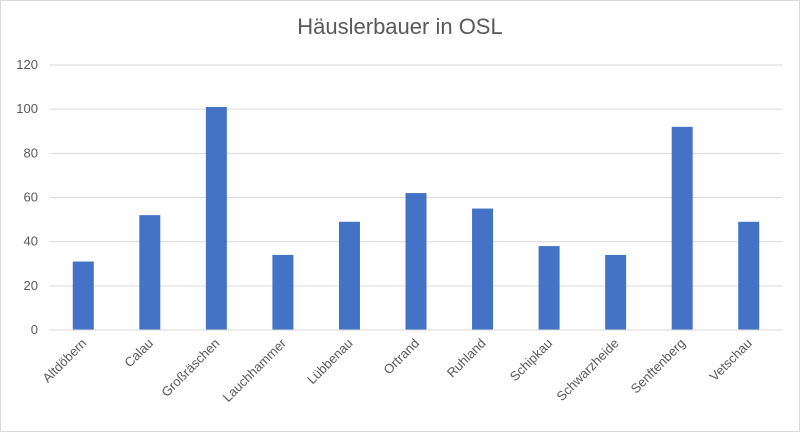 The image size is (800, 432). What do you see at coordinates (283, 292) in the screenshot?
I see `bar-lauchhammer` at bounding box center [283, 292].